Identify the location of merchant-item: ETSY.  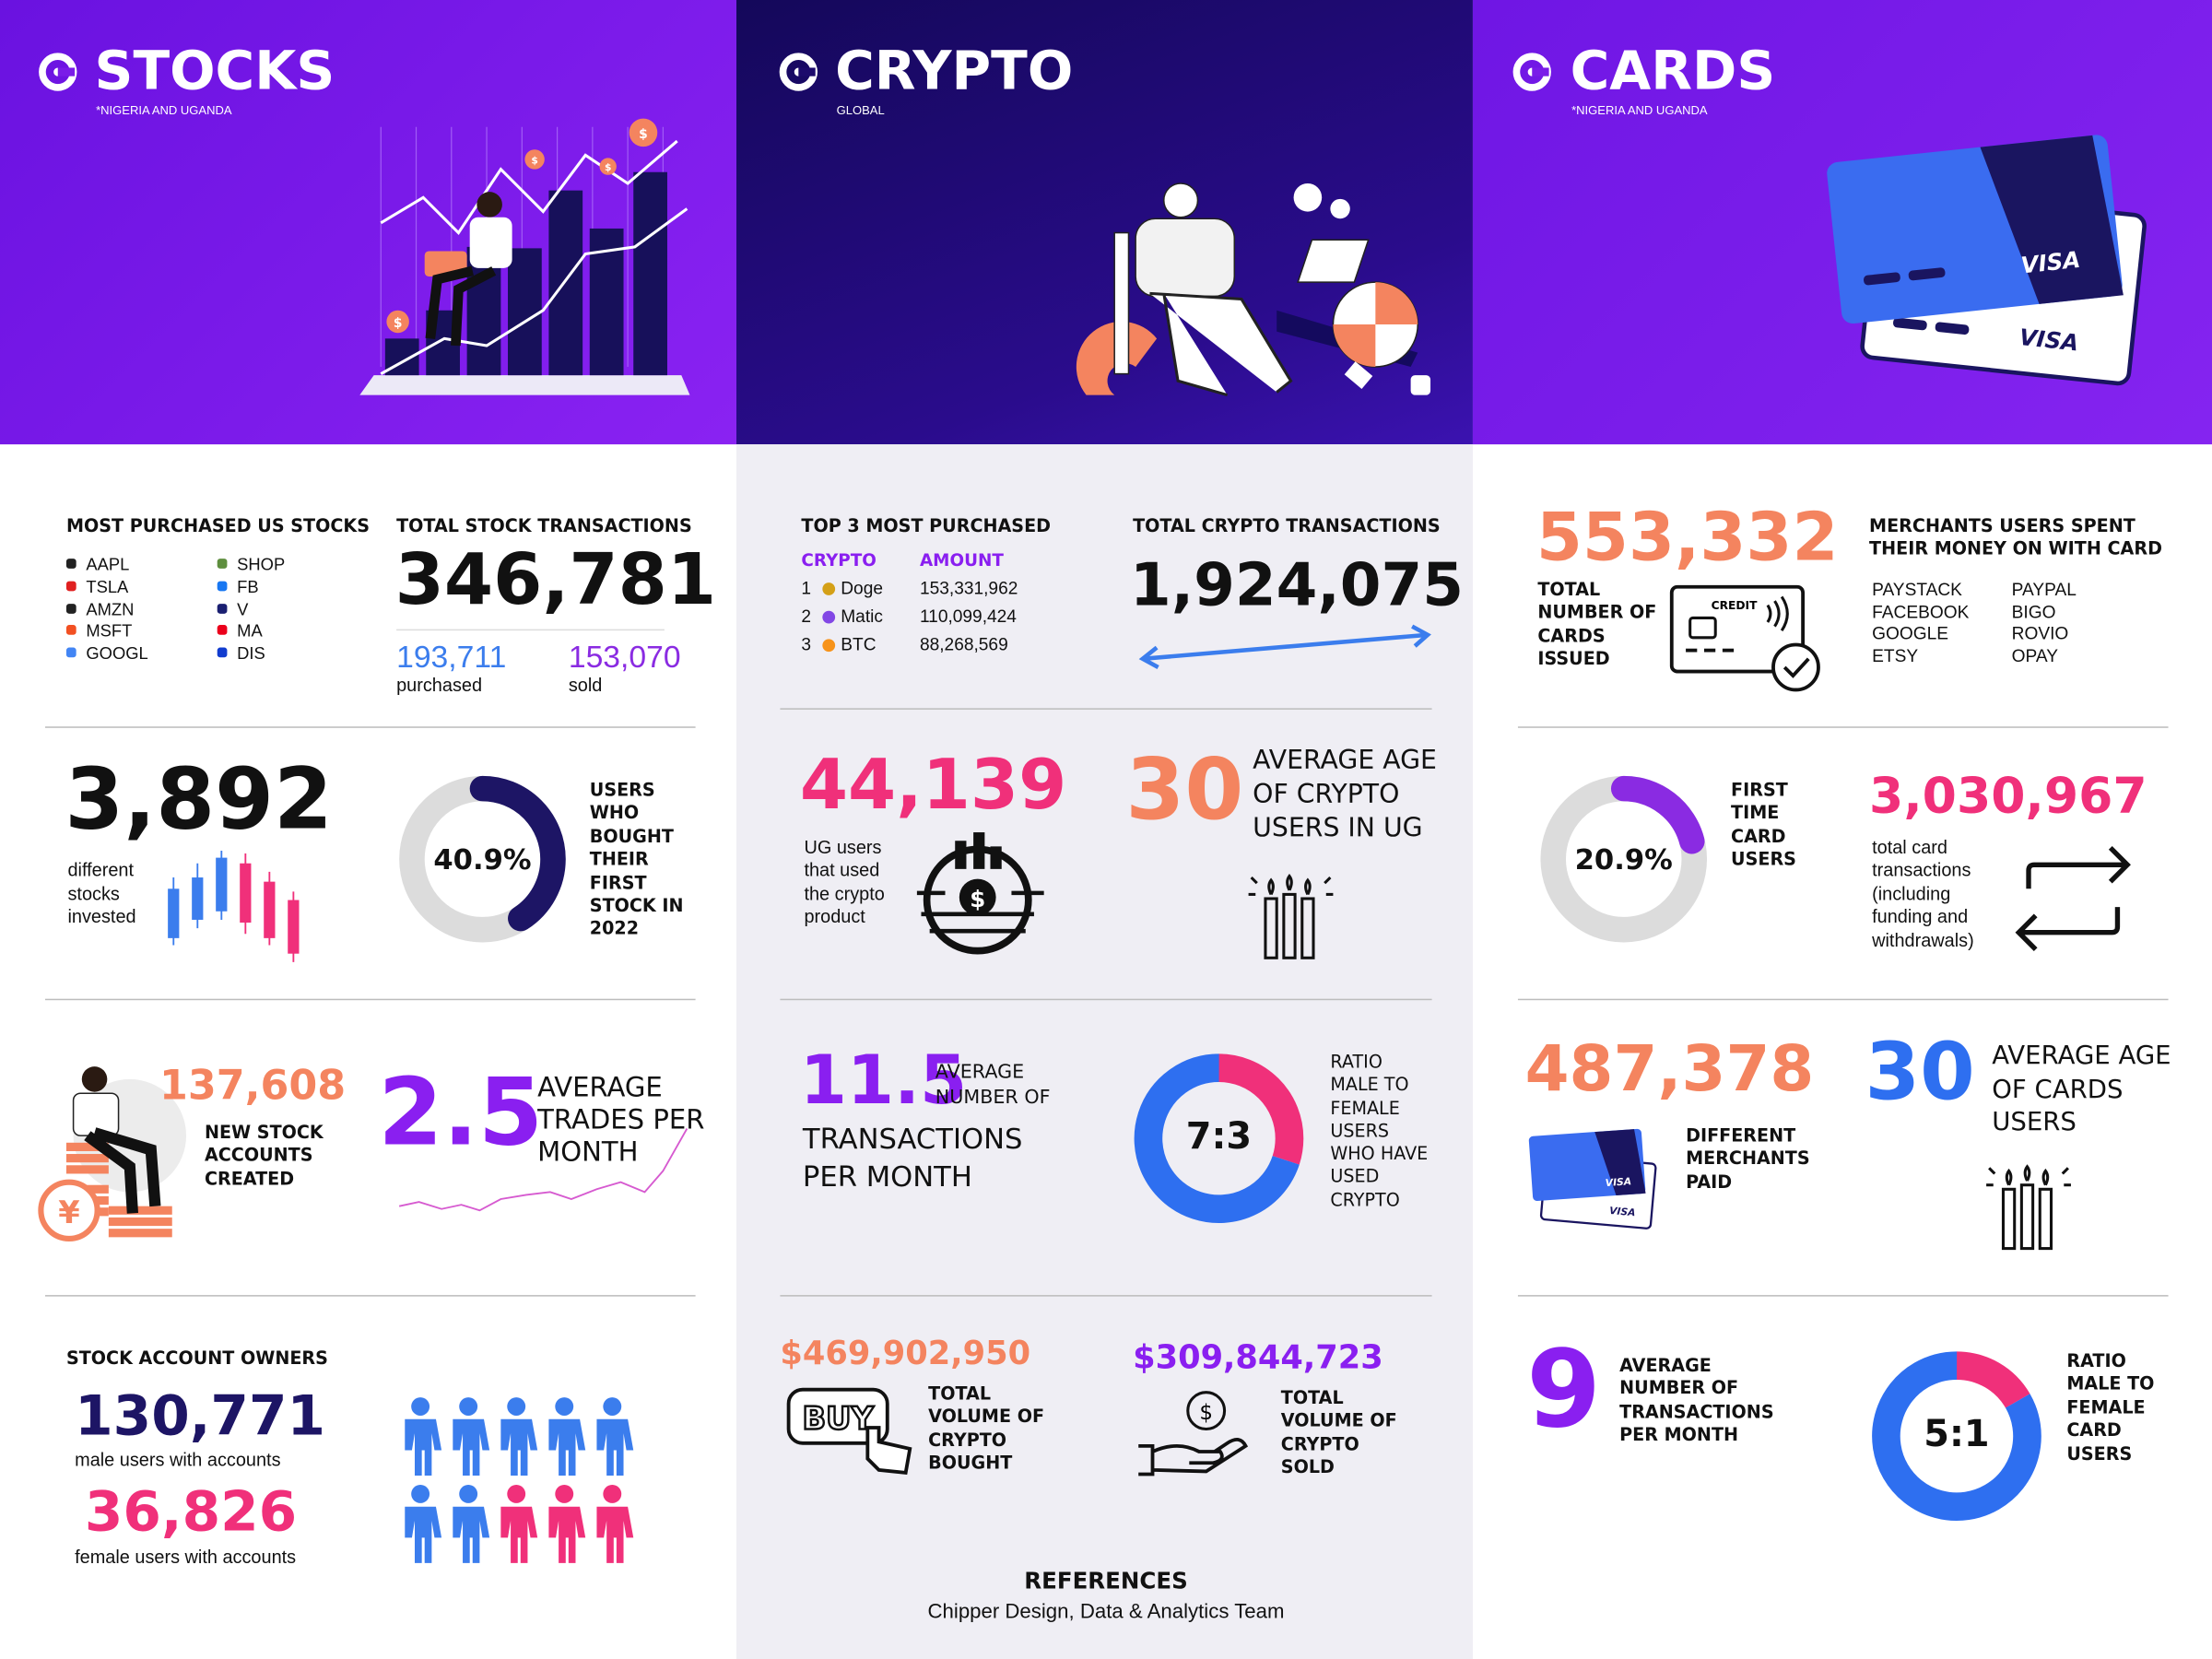
(1895, 655).